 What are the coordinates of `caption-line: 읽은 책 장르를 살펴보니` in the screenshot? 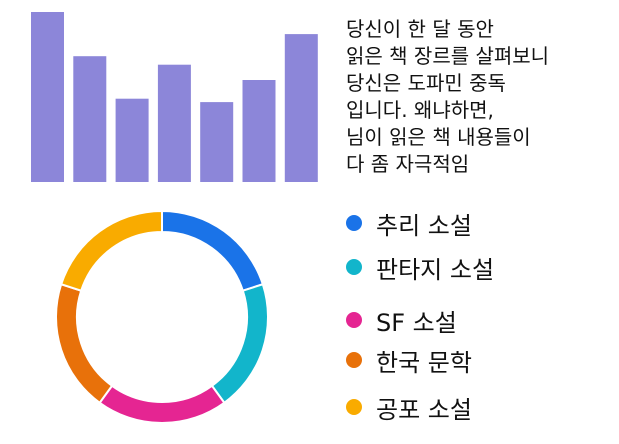 It's located at (448, 56).